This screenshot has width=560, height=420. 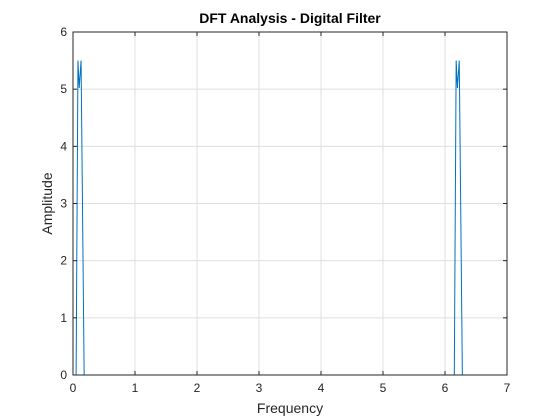 I want to click on y-tick-label: 4, so click(x=63, y=146).